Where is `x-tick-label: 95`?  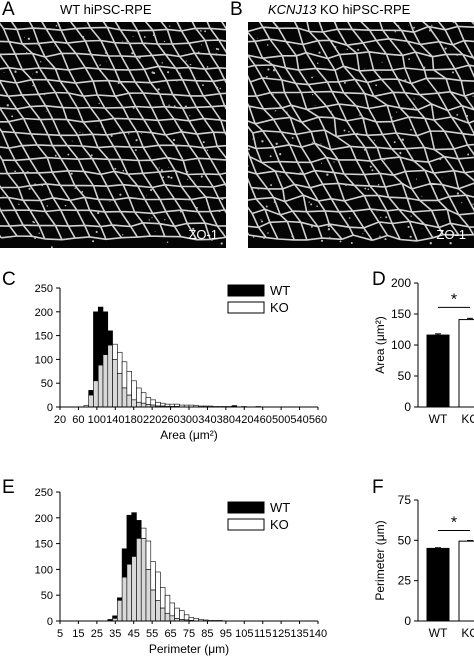 x-tick-label: 95 is located at coordinates (226, 634).